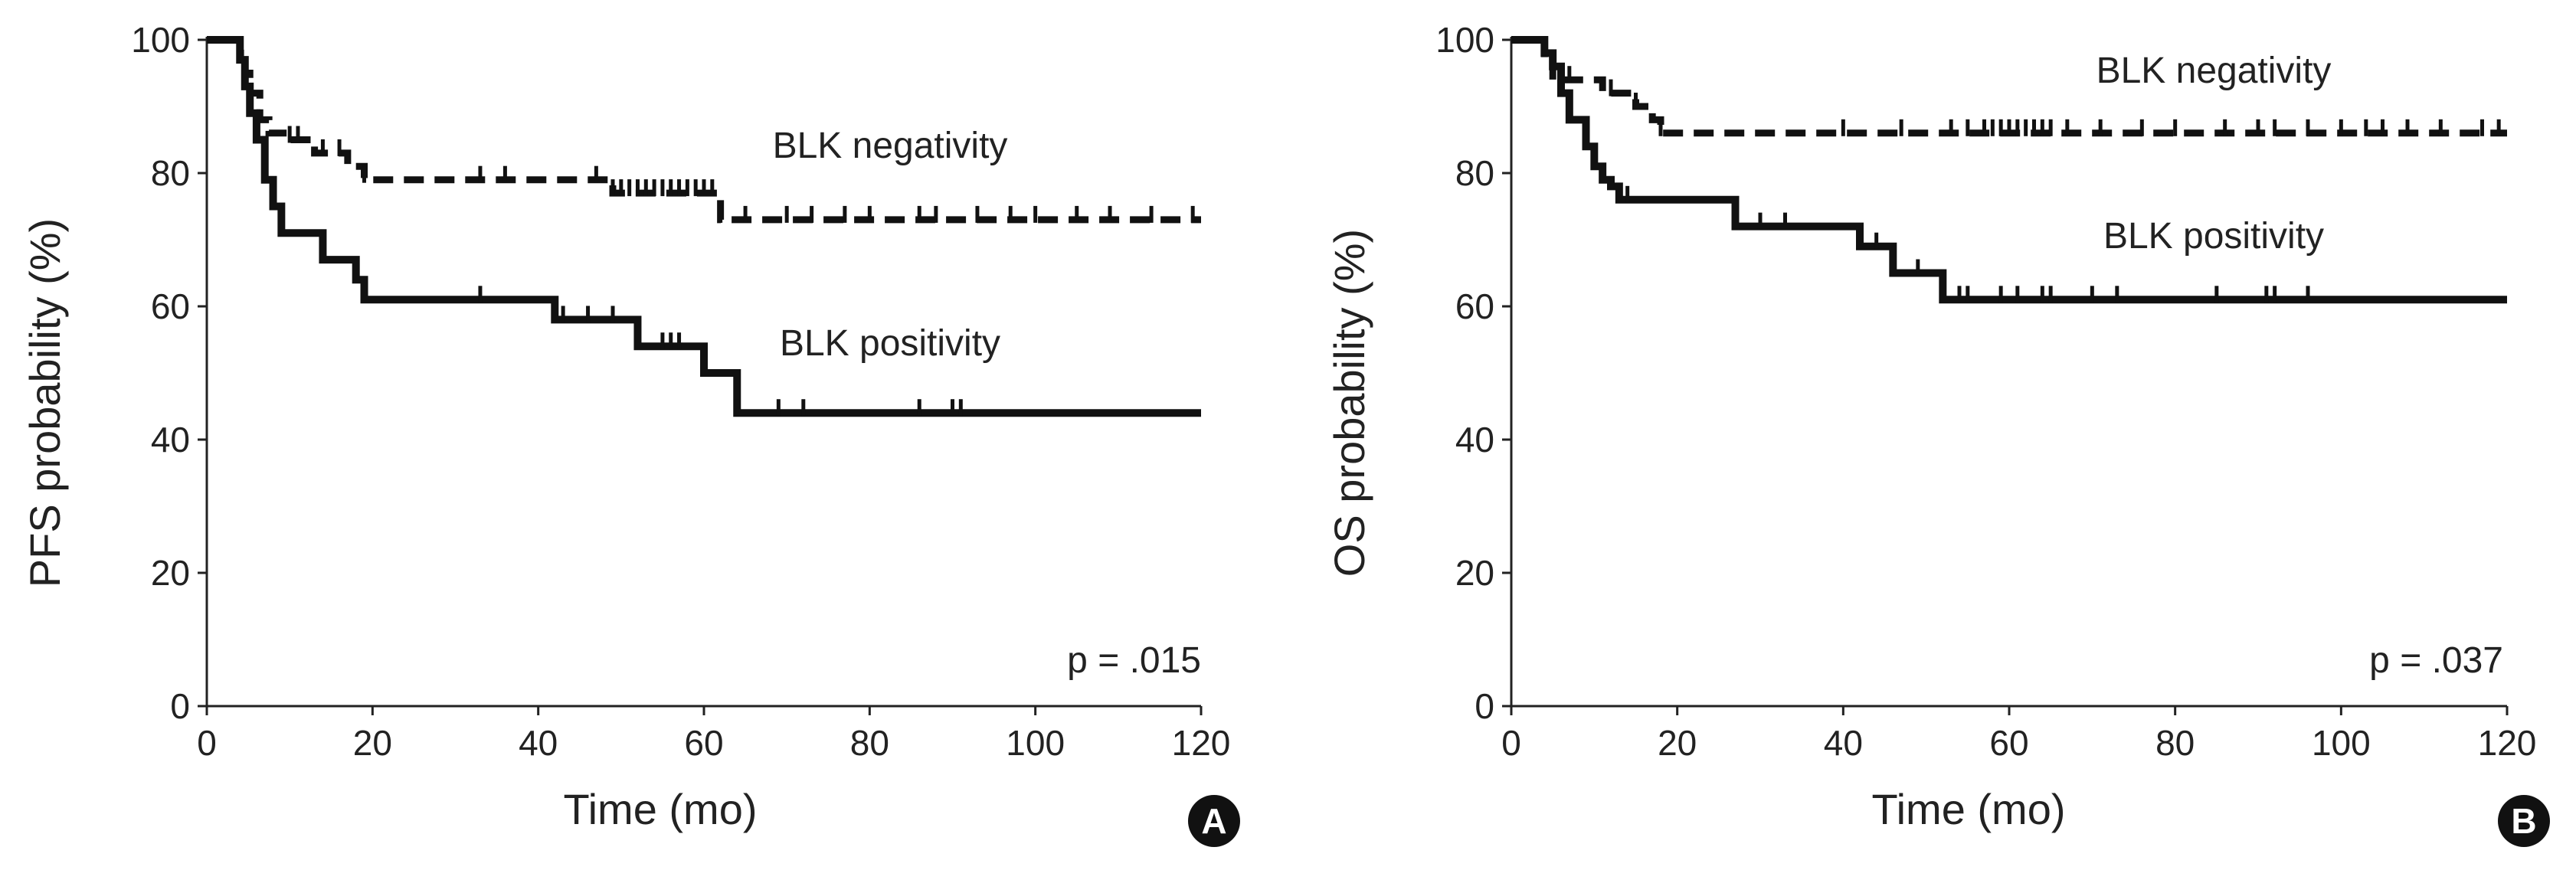  I want to click on y-axis-title: OS probability (%), so click(1349, 403).